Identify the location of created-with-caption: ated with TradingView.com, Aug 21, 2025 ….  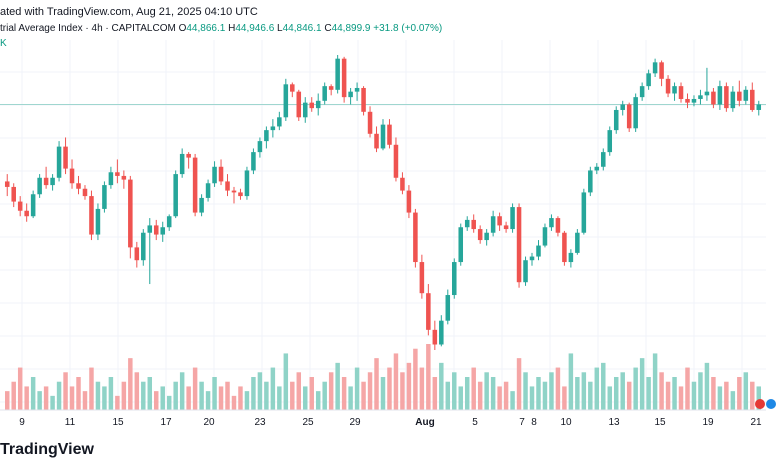
(129, 12).